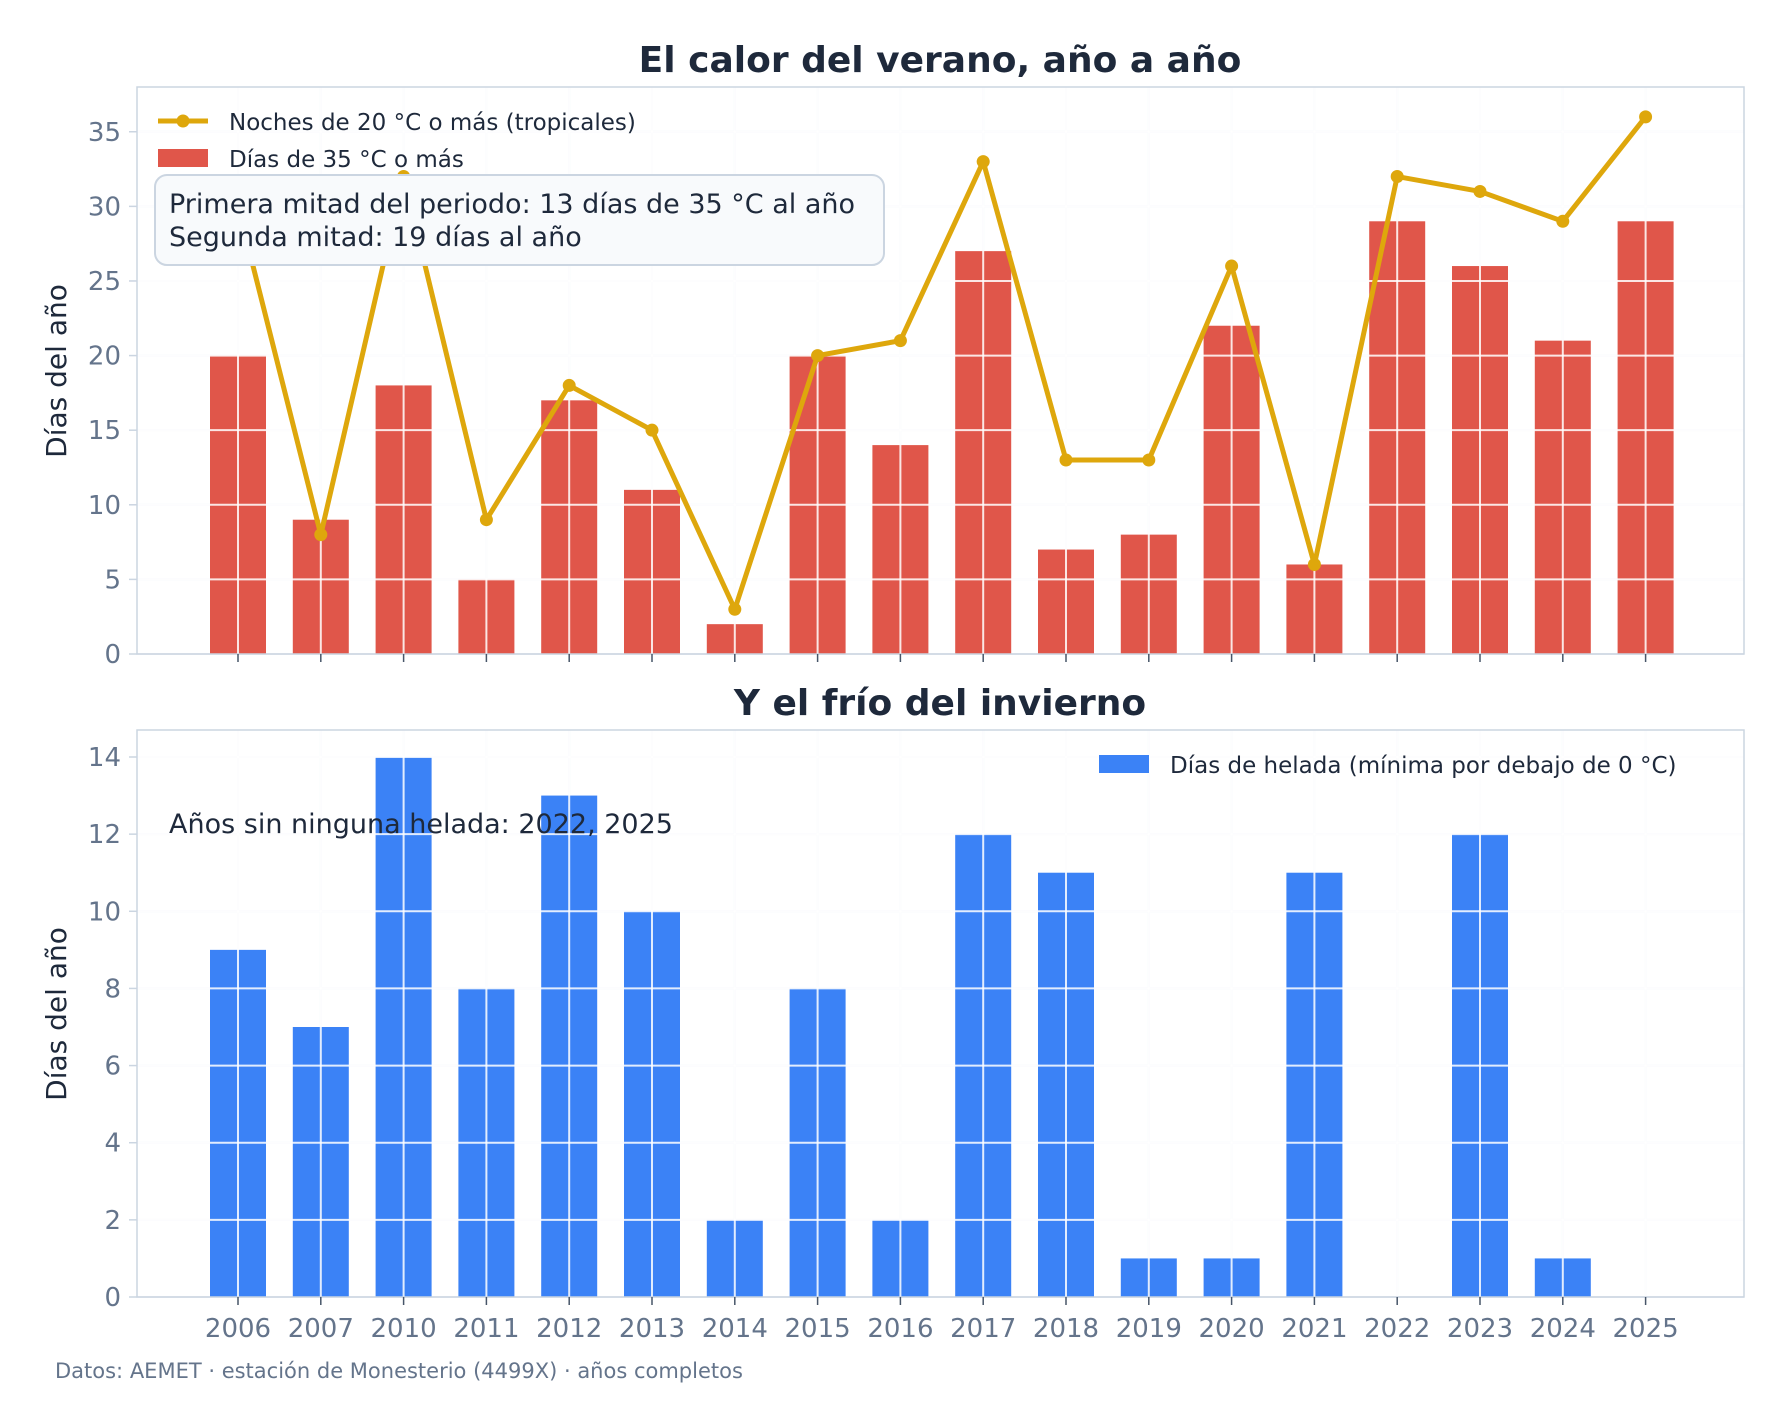  What do you see at coordinates (421, 824) in the screenshot?
I see `winter-annotation: Años sin ninguna helada: 2022, 2025` at bounding box center [421, 824].